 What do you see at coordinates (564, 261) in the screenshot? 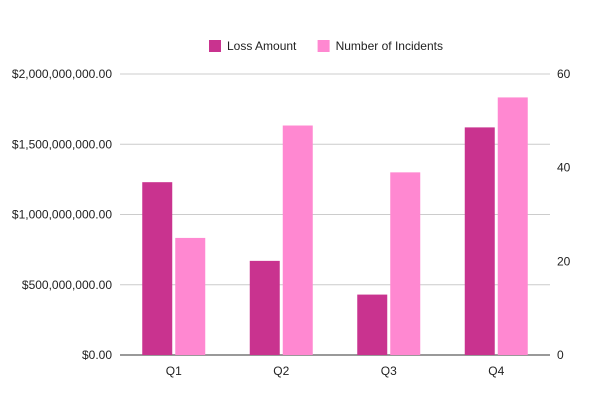
I see `y-right-tick-label: 20` at bounding box center [564, 261].